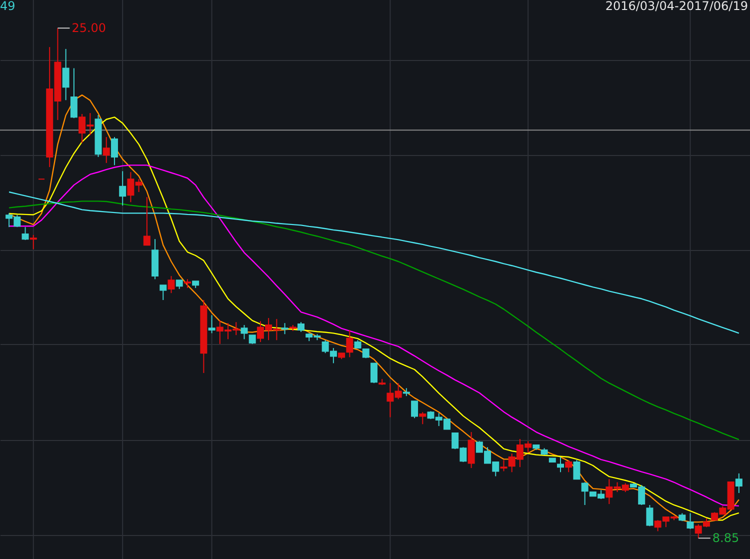 The width and height of the screenshot is (750, 559). What do you see at coordinates (726, 538) in the screenshot?
I see `annotation: 8.85` at bounding box center [726, 538].